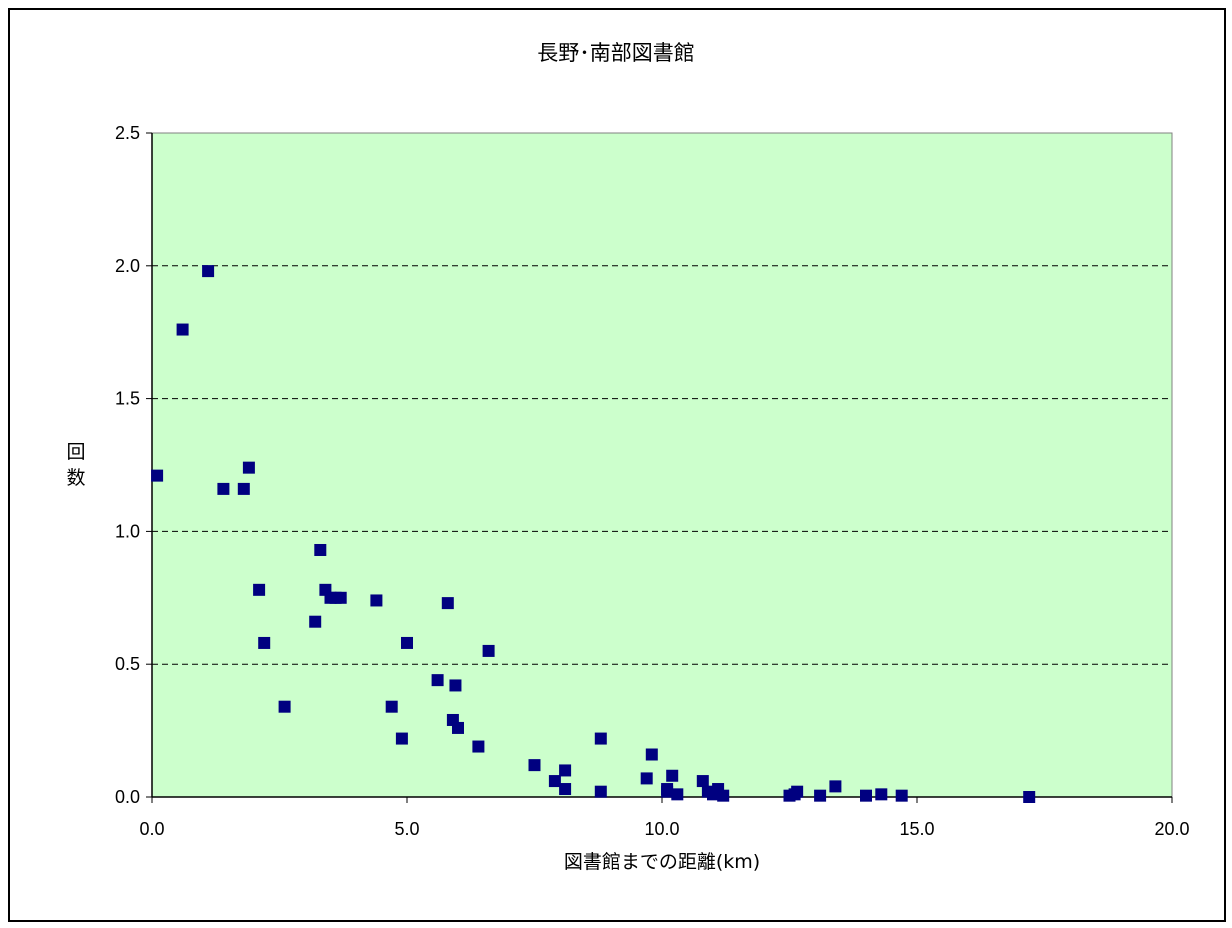  What do you see at coordinates (127, 399) in the screenshot?
I see `y-tick-label: 1.5` at bounding box center [127, 399].